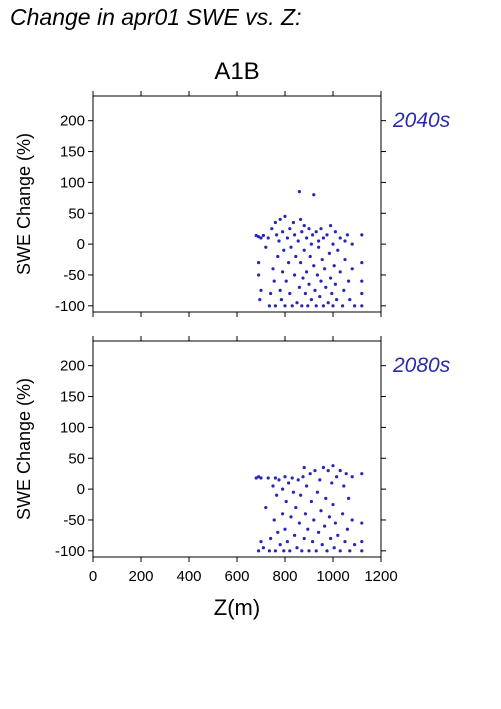 The width and height of the screenshot is (501, 709). Describe the element at coordinates (380, 576) in the screenshot. I see `x-tick-label: 1200` at that location.